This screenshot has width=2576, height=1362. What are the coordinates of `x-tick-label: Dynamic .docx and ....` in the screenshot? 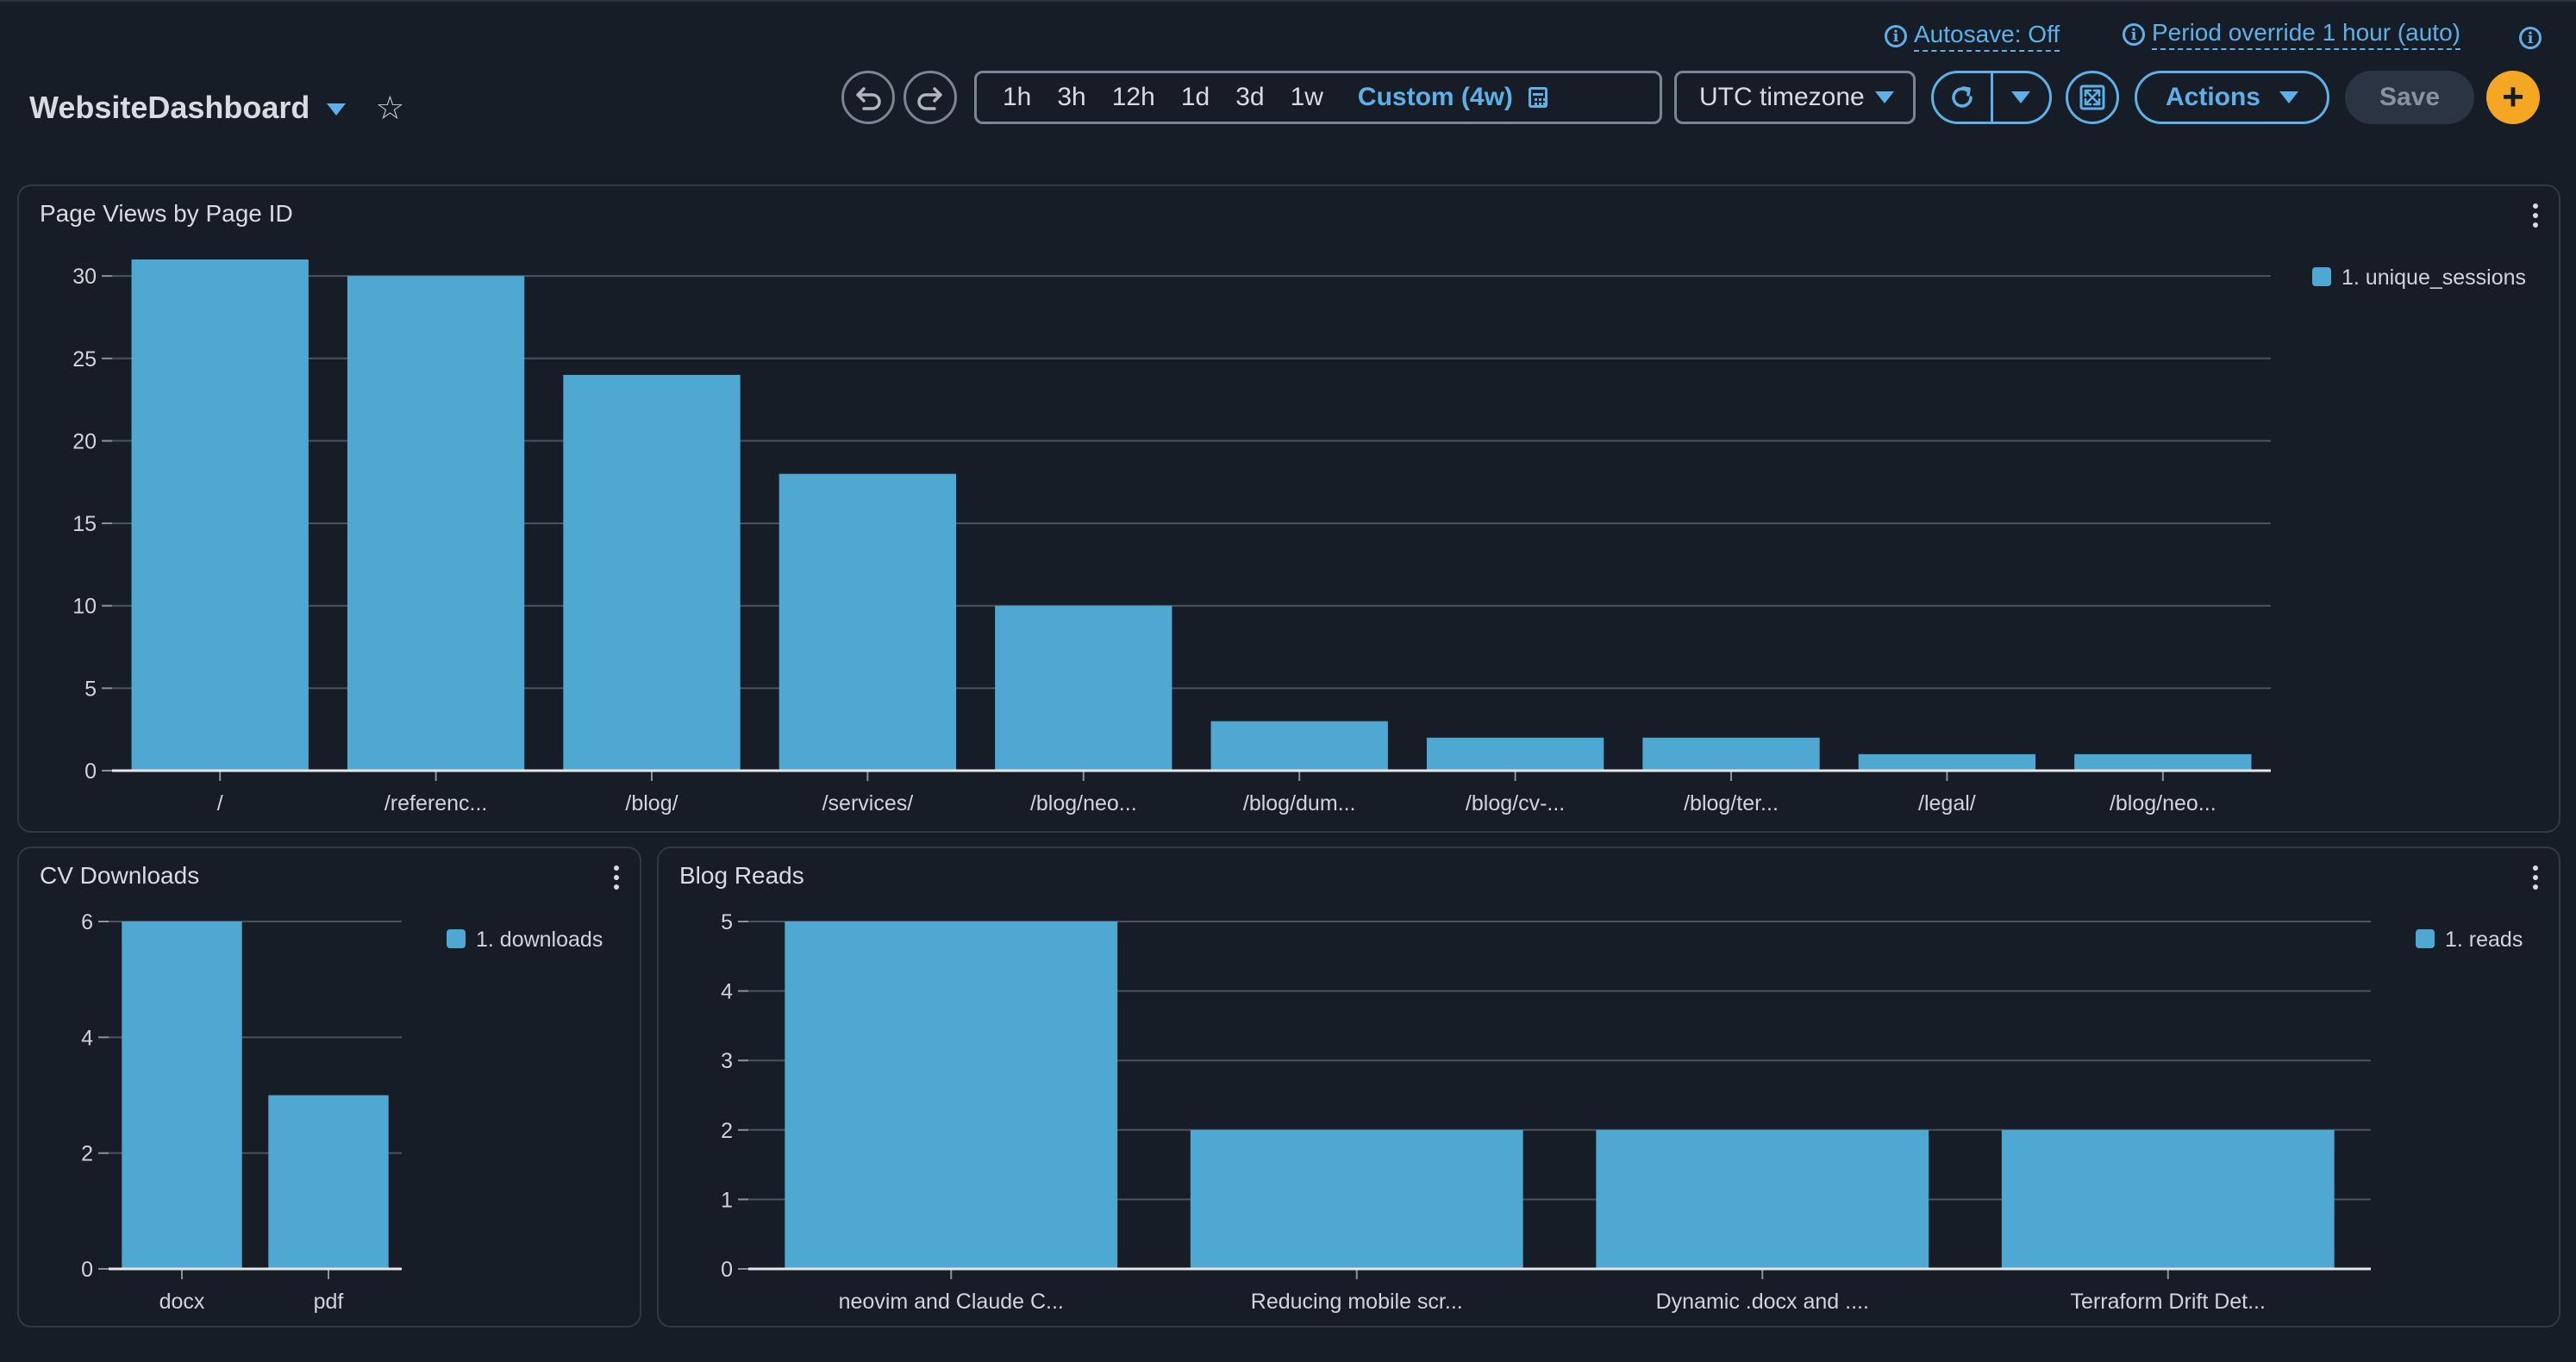 It's located at (1762, 1302).